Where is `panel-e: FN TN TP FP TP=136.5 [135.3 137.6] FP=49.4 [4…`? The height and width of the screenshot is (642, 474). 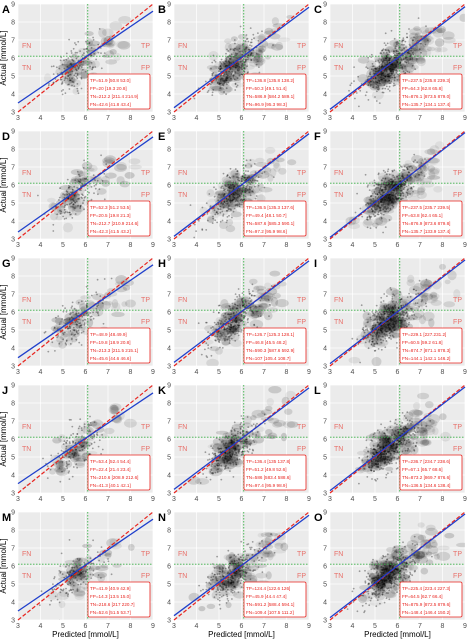
panel-e: FN TN TP FP TP=136.5 [135.3 137.6] FP=49.4 [4… is located at coordinates (234, 189).